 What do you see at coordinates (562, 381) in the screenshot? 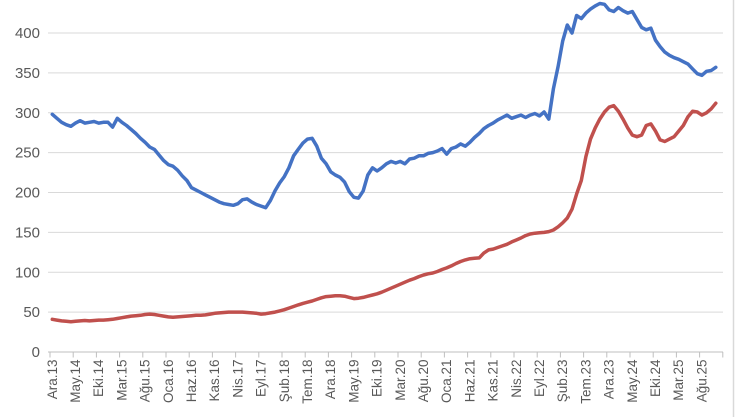
I see `x-axis-tick-label: Şub.23` at bounding box center [562, 381].